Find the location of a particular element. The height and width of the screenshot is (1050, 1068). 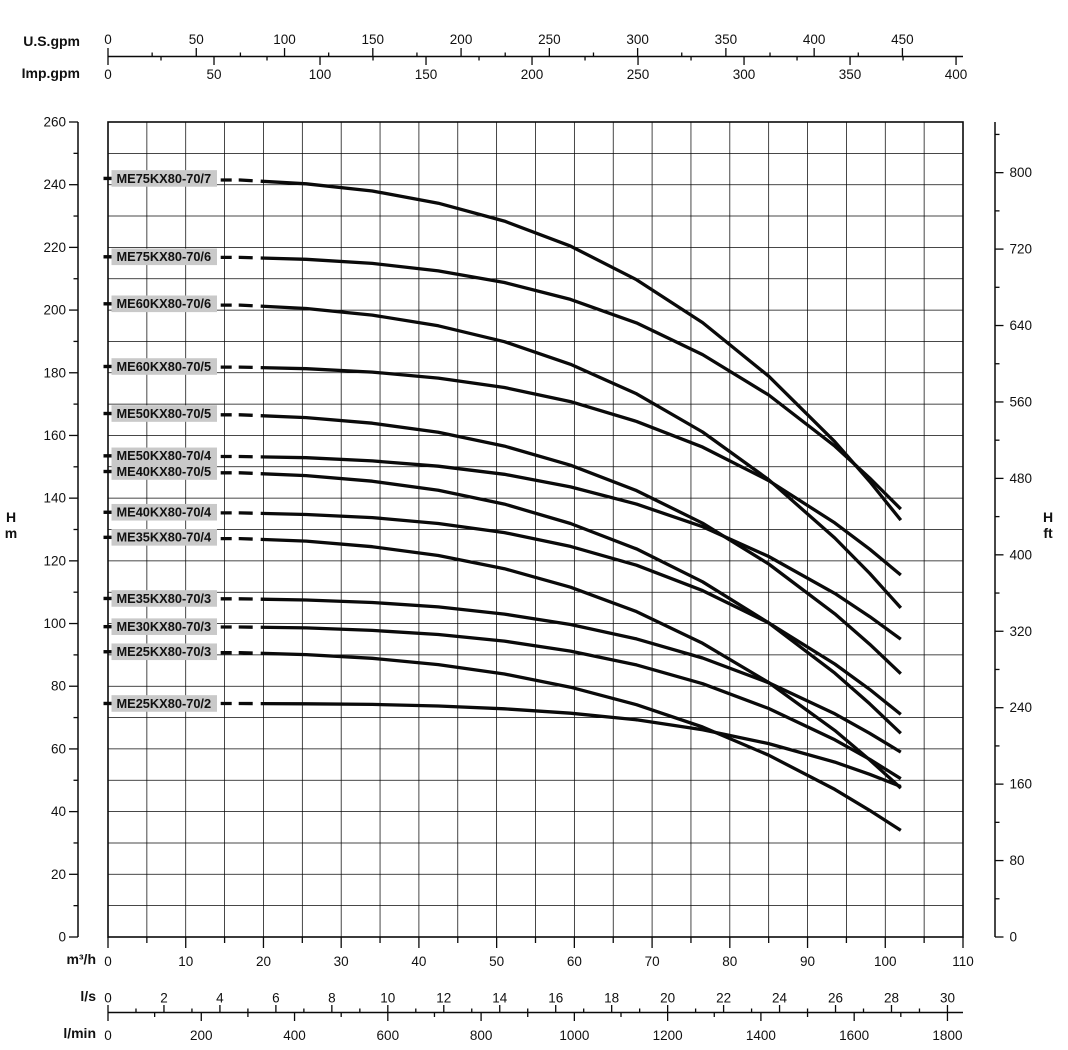

curve-label: ME60KX80-70/5 is located at coordinates (164, 366).